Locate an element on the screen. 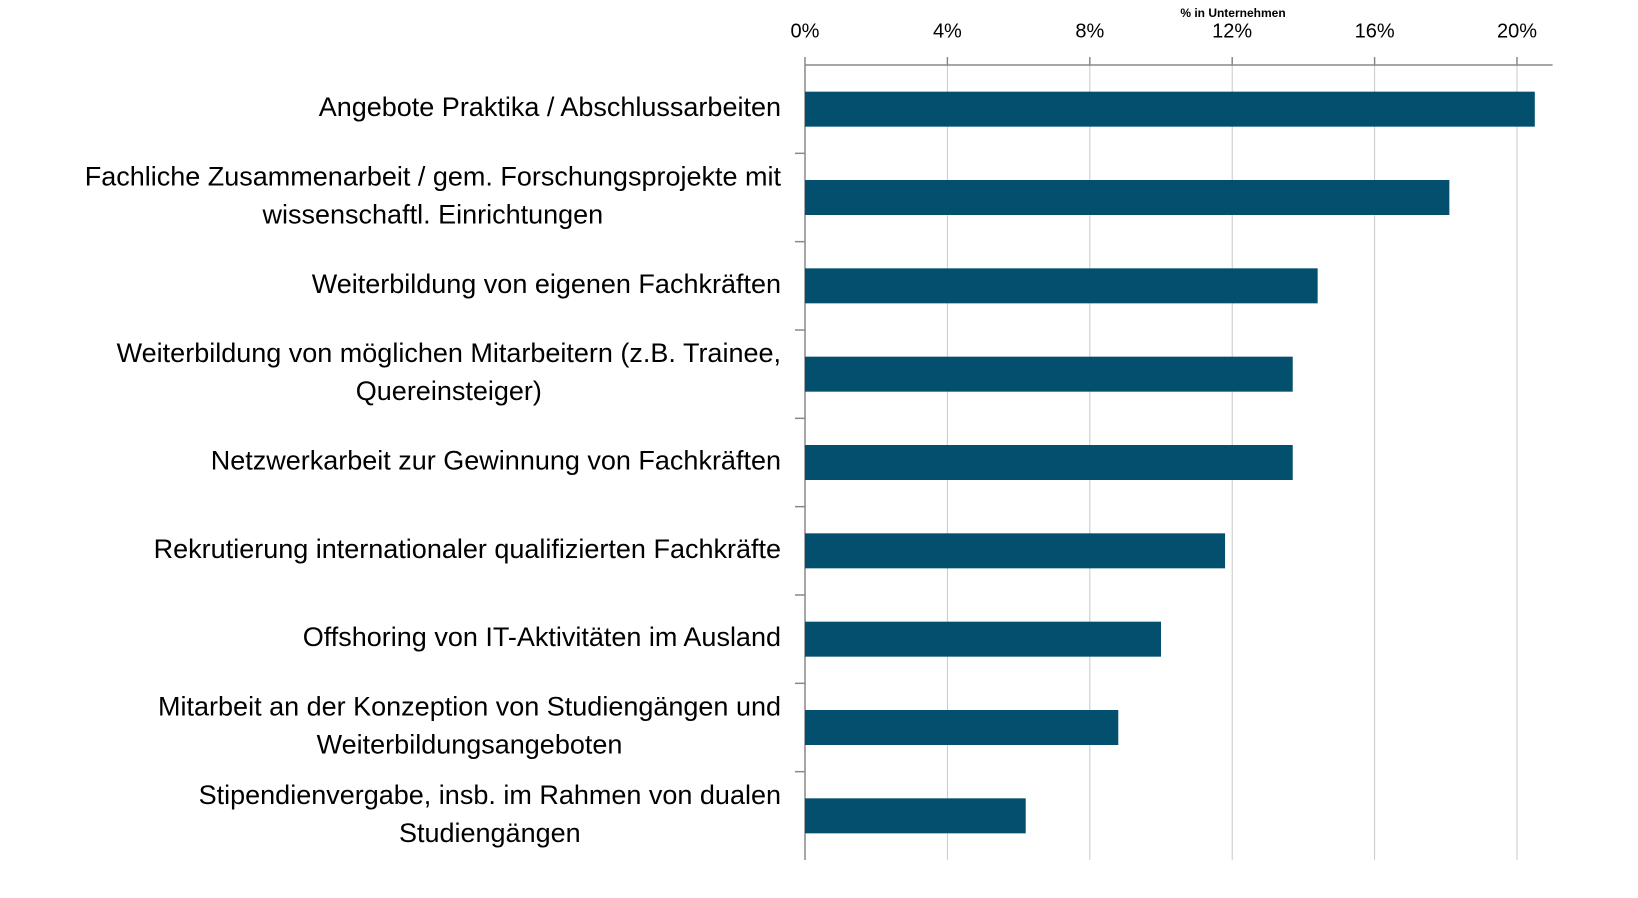 This screenshot has width=1638, height=898. x-tick-label: 16% is located at coordinates (1375, 31).